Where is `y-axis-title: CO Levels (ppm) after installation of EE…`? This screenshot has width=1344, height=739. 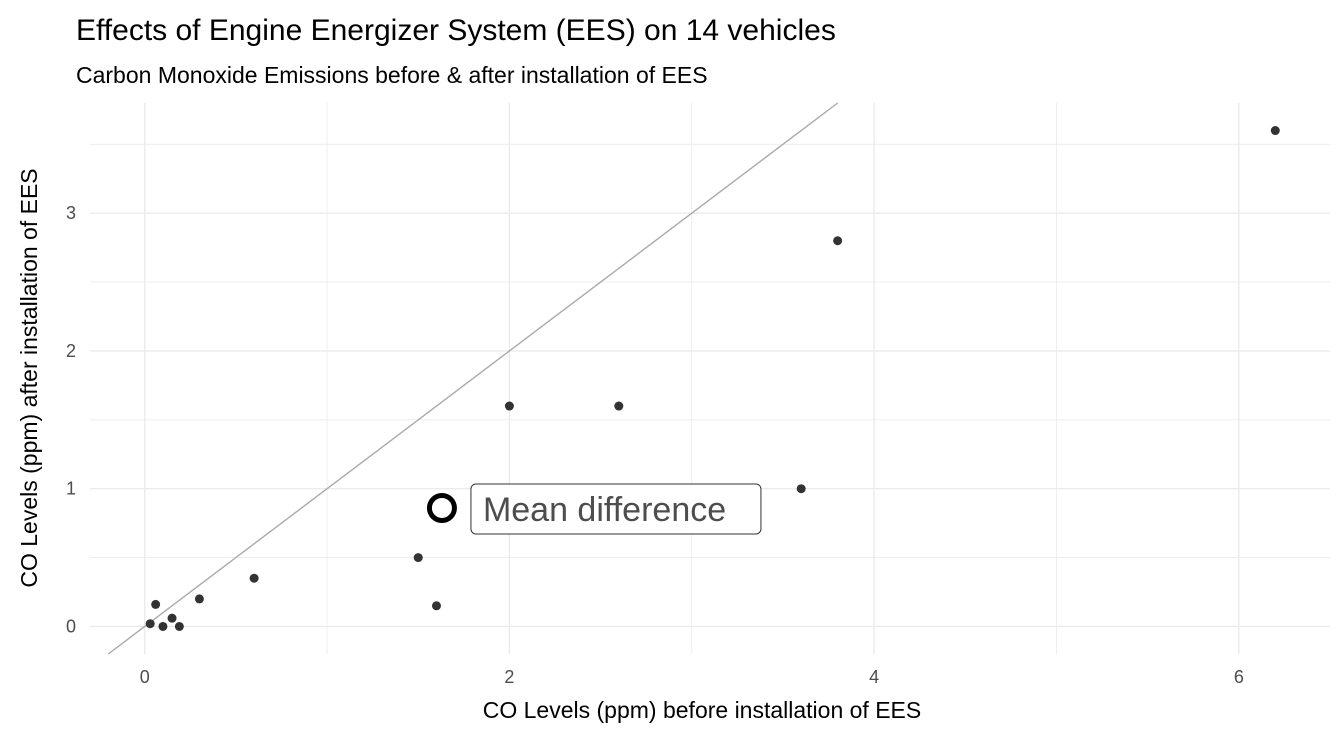 y-axis-title: CO Levels (ppm) after installation of EE… is located at coordinates (29, 377).